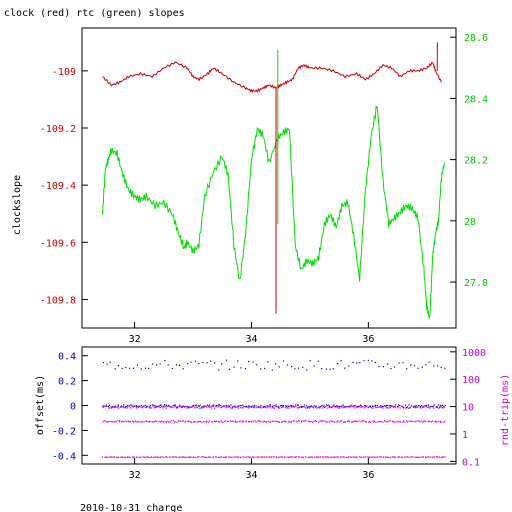 This screenshot has height=512, width=512. I want to click on series-offset-outliers, so click(274, 365).